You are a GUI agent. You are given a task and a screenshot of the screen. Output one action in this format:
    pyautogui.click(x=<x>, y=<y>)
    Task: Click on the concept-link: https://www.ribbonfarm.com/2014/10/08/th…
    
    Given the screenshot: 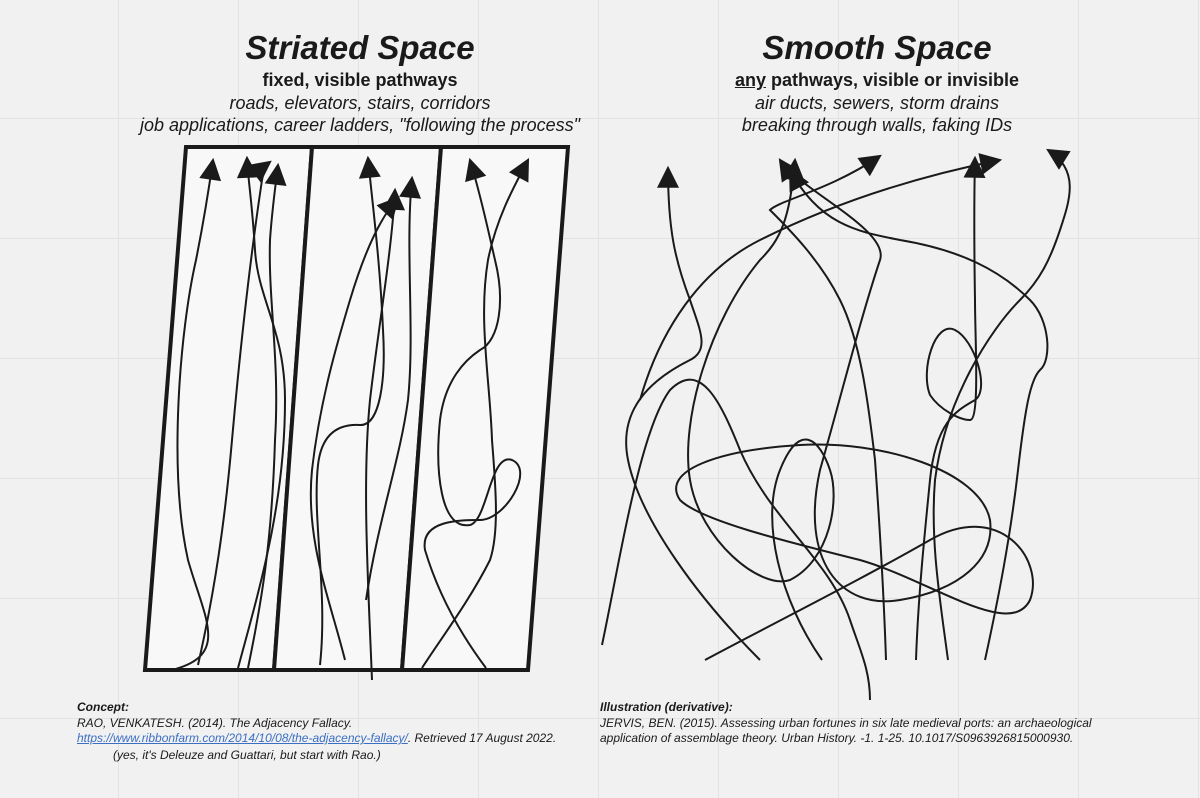 What is the action you would take?
    pyautogui.click(x=242, y=738)
    